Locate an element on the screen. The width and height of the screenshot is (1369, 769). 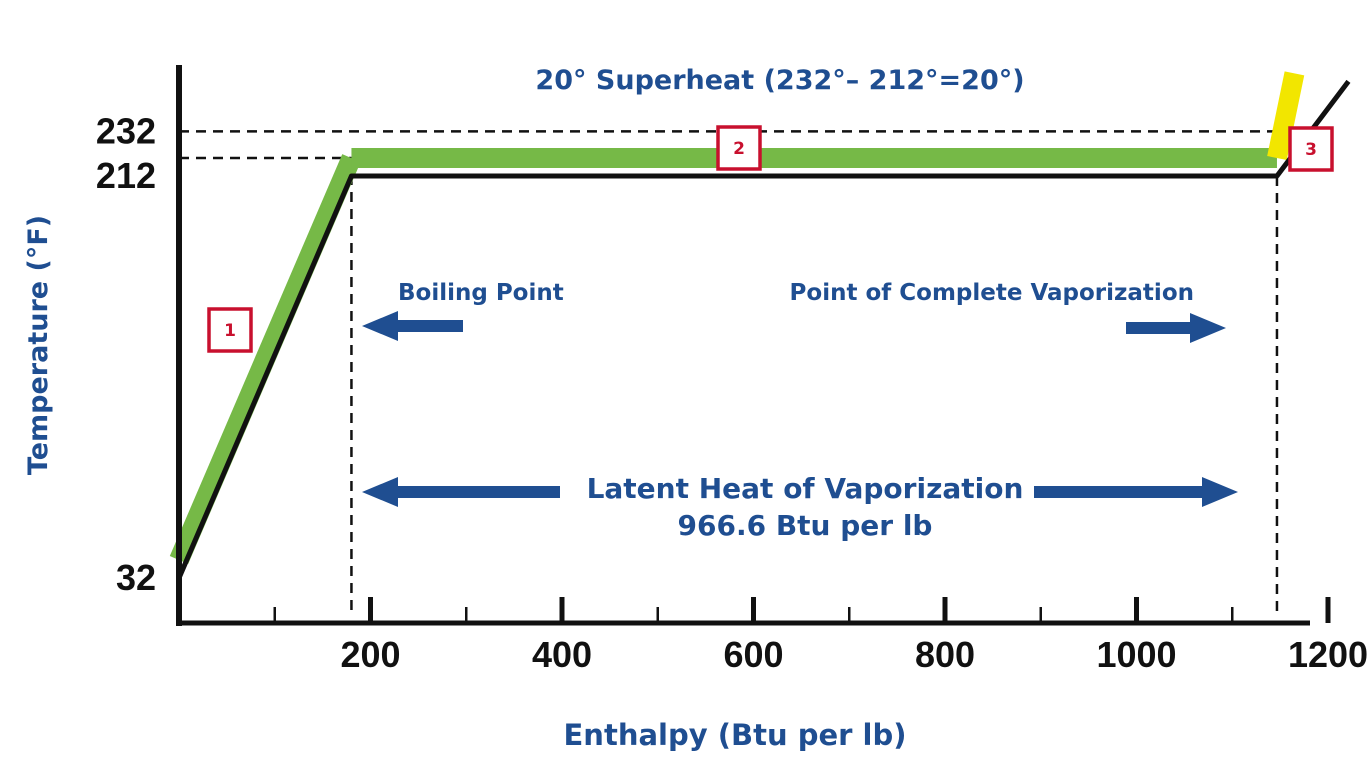
superheat-label: 20° Superheat (232°– 212°=20°) is located at coordinates (779, 80).